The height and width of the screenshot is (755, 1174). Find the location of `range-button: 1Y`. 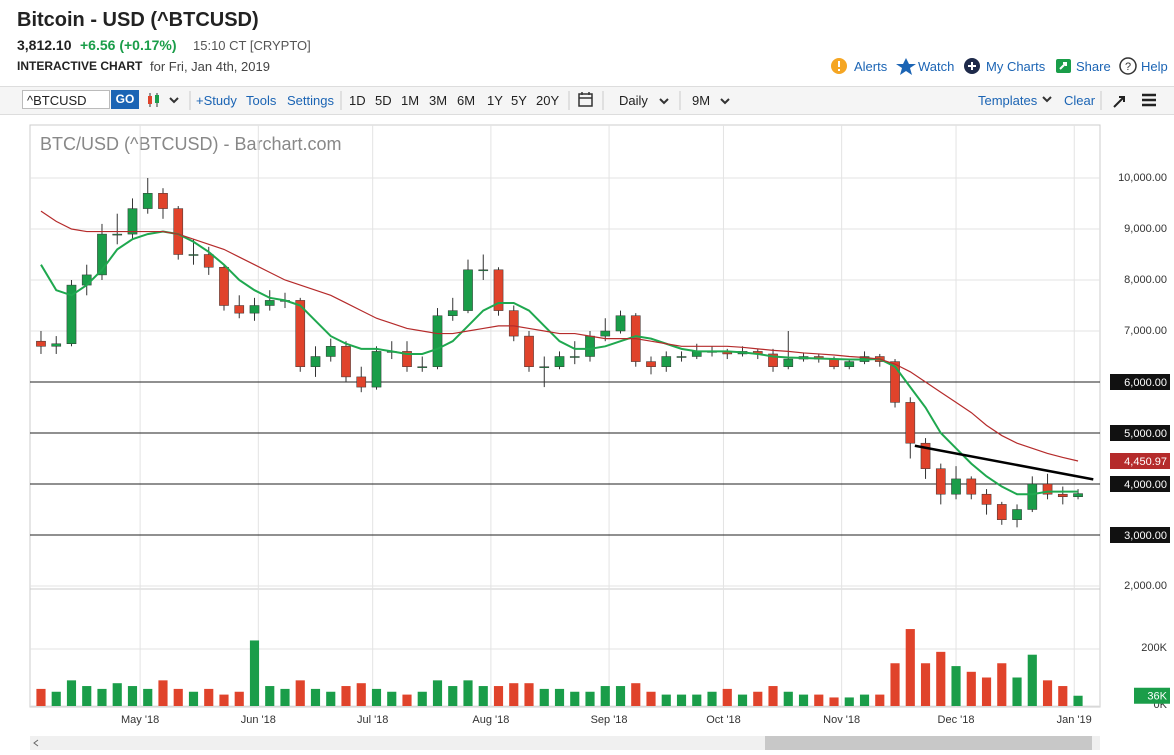

range-button: 1Y is located at coordinates (495, 100).